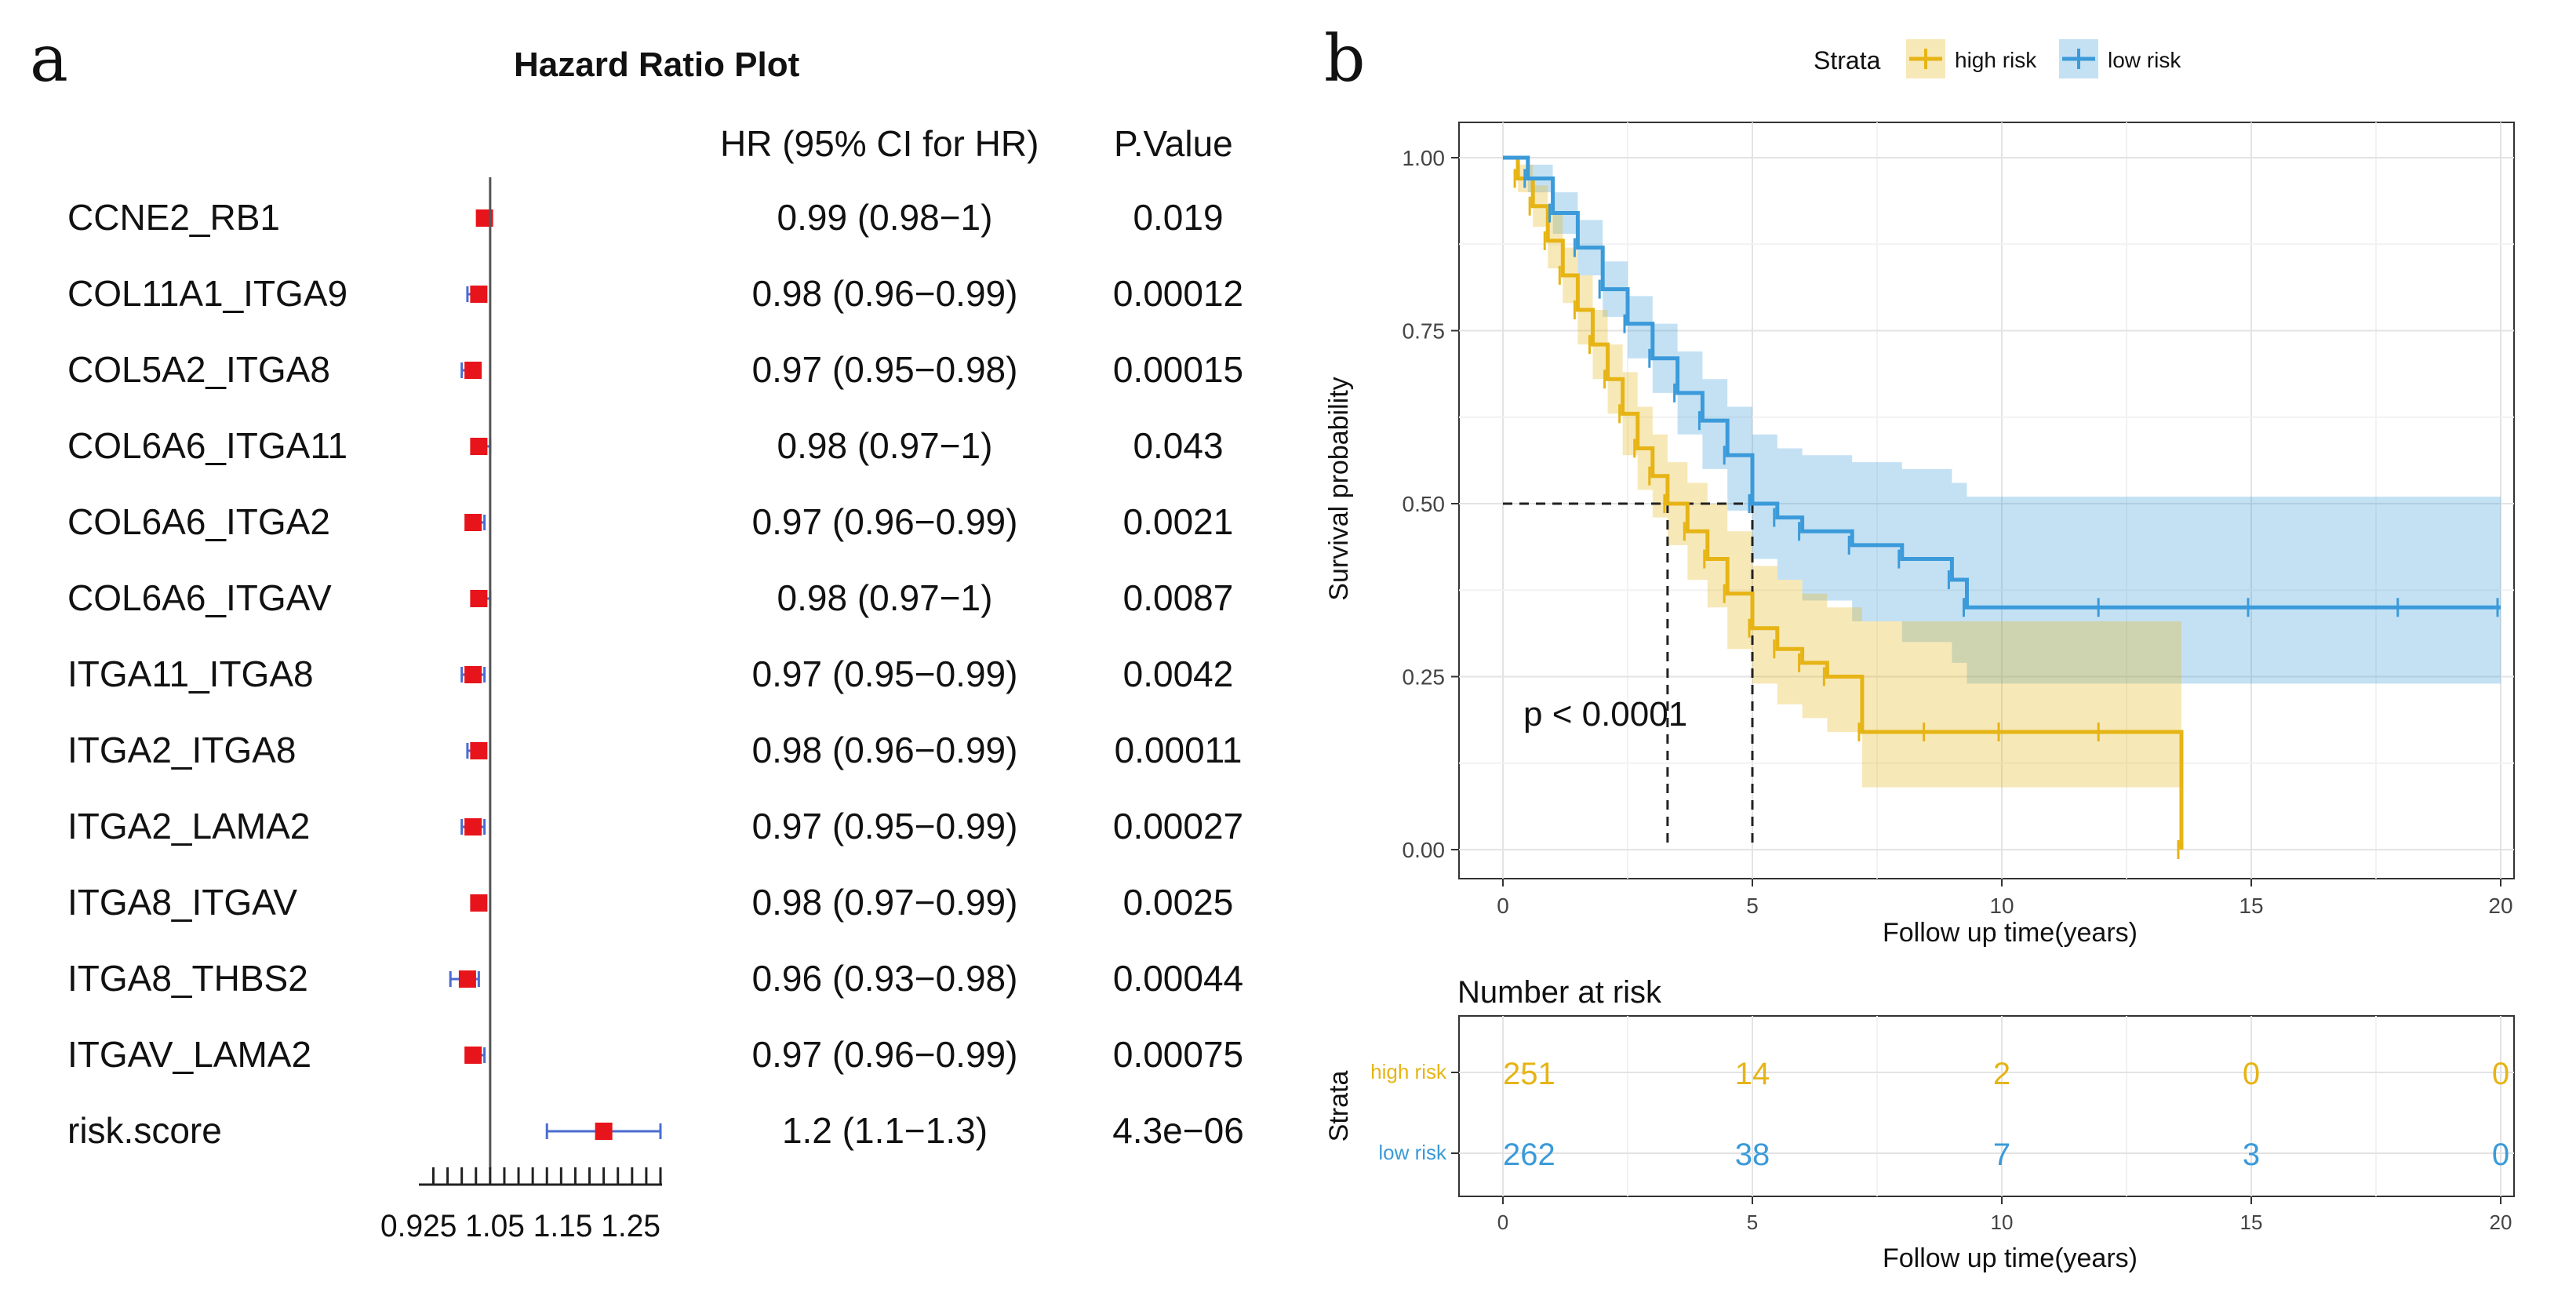 The height and width of the screenshot is (1296, 2576). Describe the element at coordinates (1753, 1222) in the screenshot. I see `risk-x-tick-label: 5` at that location.